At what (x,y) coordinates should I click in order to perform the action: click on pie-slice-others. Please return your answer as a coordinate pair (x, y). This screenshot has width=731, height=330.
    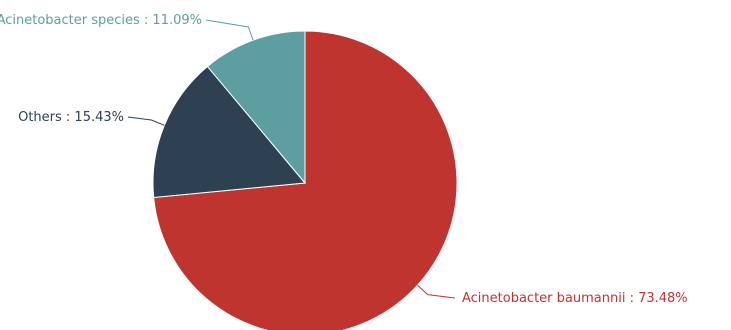
    Looking at the image, I should click on (229, 132).